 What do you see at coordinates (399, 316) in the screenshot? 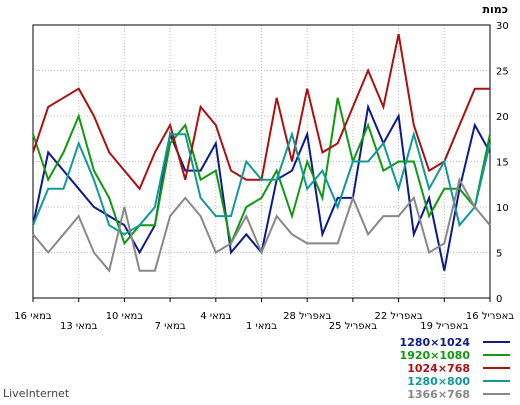
I see `x-tick-label: 22 באפריל` at bounding box center [399, 316].